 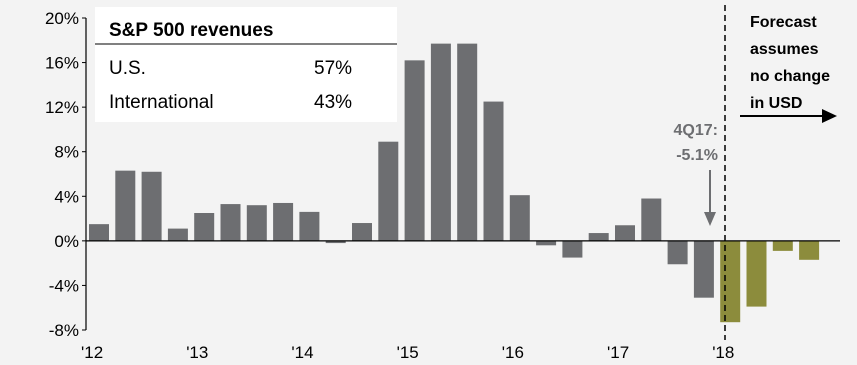 I want to click on annotation-4q17: 4Q17: -5.1%, so click(x=696, y=174).